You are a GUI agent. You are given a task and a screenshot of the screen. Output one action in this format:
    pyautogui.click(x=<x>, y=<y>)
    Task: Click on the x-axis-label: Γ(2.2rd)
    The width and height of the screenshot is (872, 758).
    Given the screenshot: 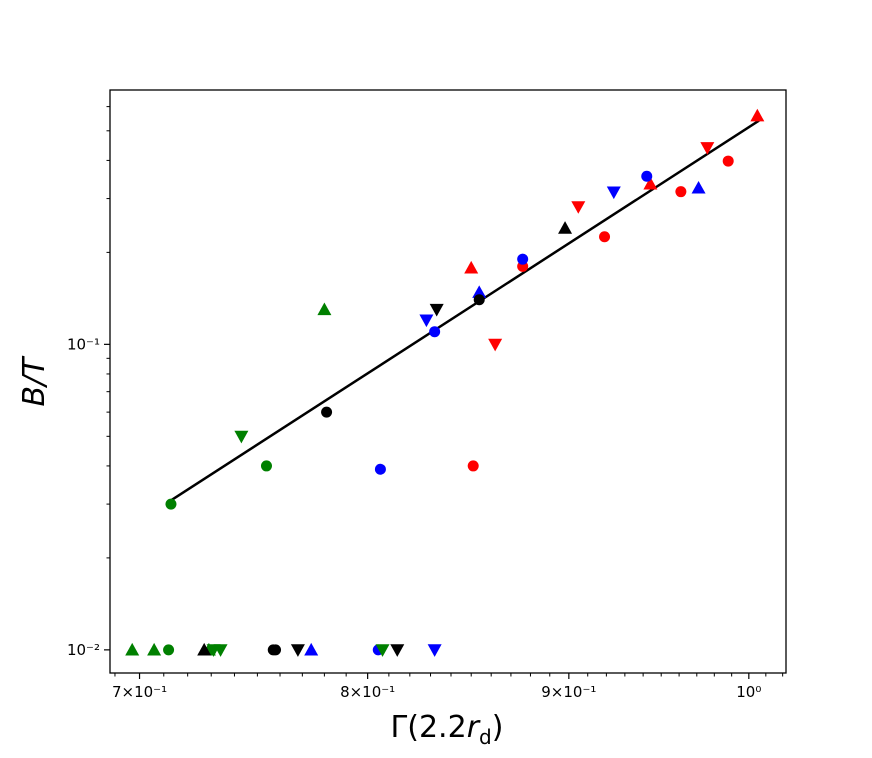 What is the action you would take?
    pyautogui.click(x=447, y=729)
    